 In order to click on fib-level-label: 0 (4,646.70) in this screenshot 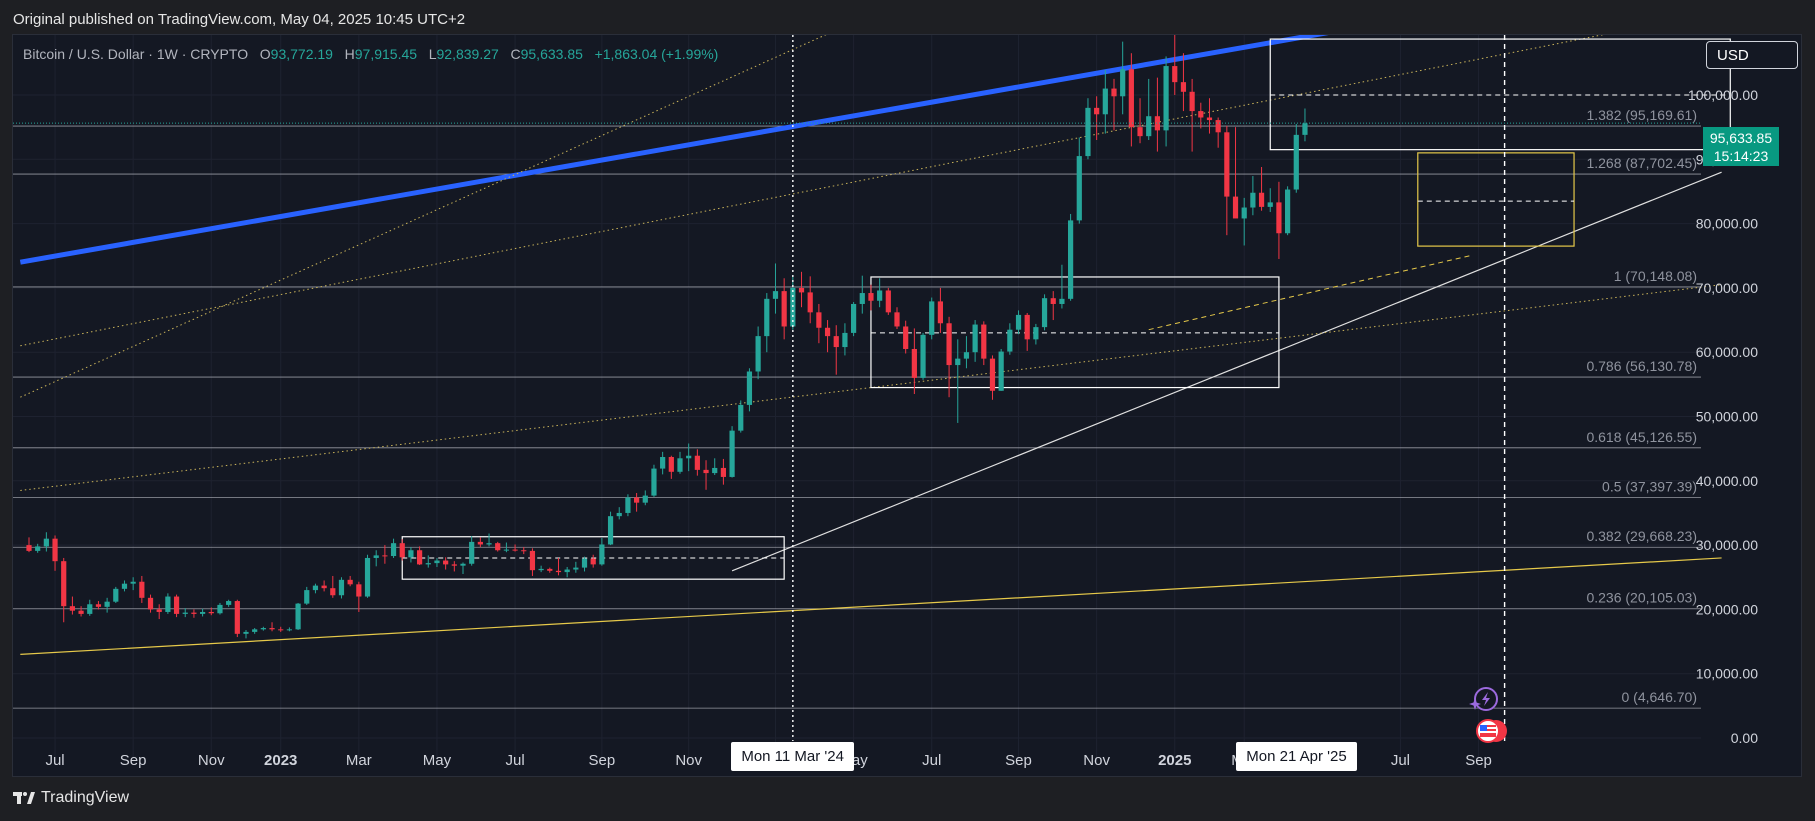, I will do `click(1660, 697)`.